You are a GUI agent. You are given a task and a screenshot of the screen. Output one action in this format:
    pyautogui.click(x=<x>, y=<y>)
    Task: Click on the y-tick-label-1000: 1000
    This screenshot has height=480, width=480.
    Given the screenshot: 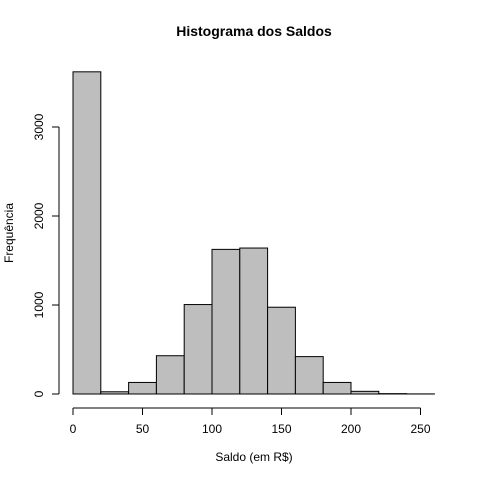 What is the action you would take?
    pyautogui.click(x=39, y=304)
    